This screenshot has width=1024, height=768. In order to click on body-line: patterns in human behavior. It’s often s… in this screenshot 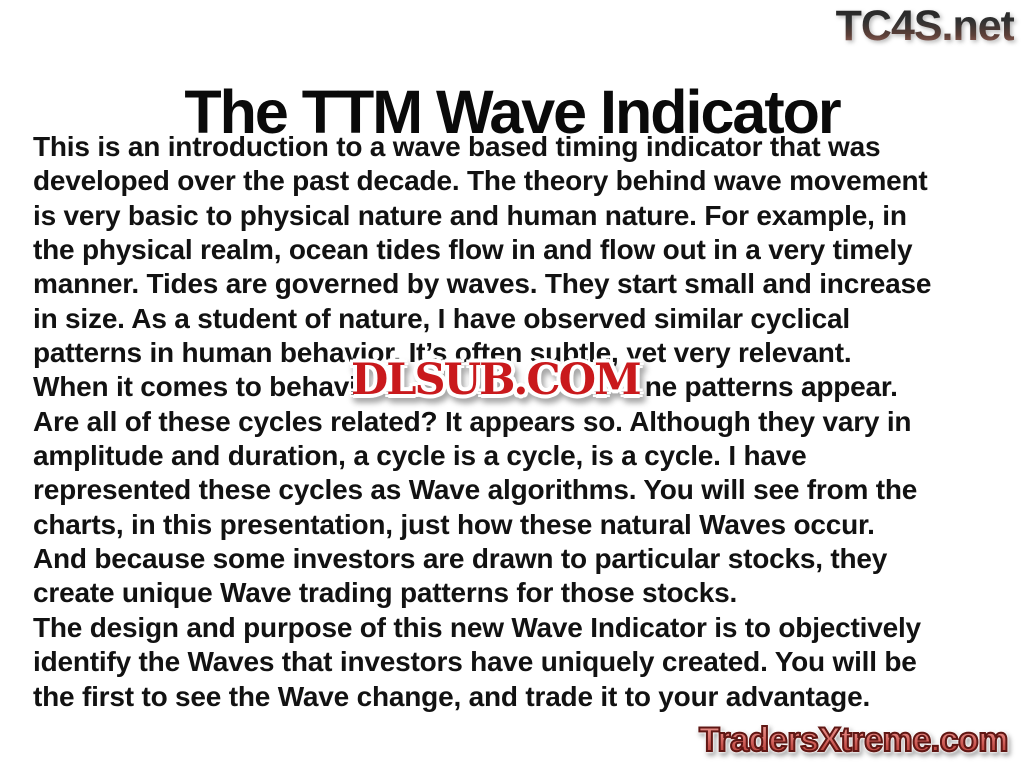, I will do `click(442, 353)`.